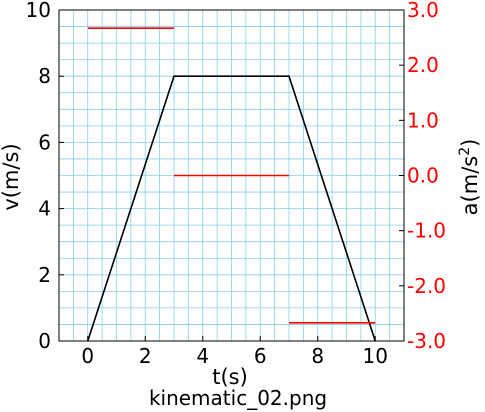  Describe the element at coordinates (423, 65) in the screenshot. I see `y-right-tick-label: 2.0` at that location.